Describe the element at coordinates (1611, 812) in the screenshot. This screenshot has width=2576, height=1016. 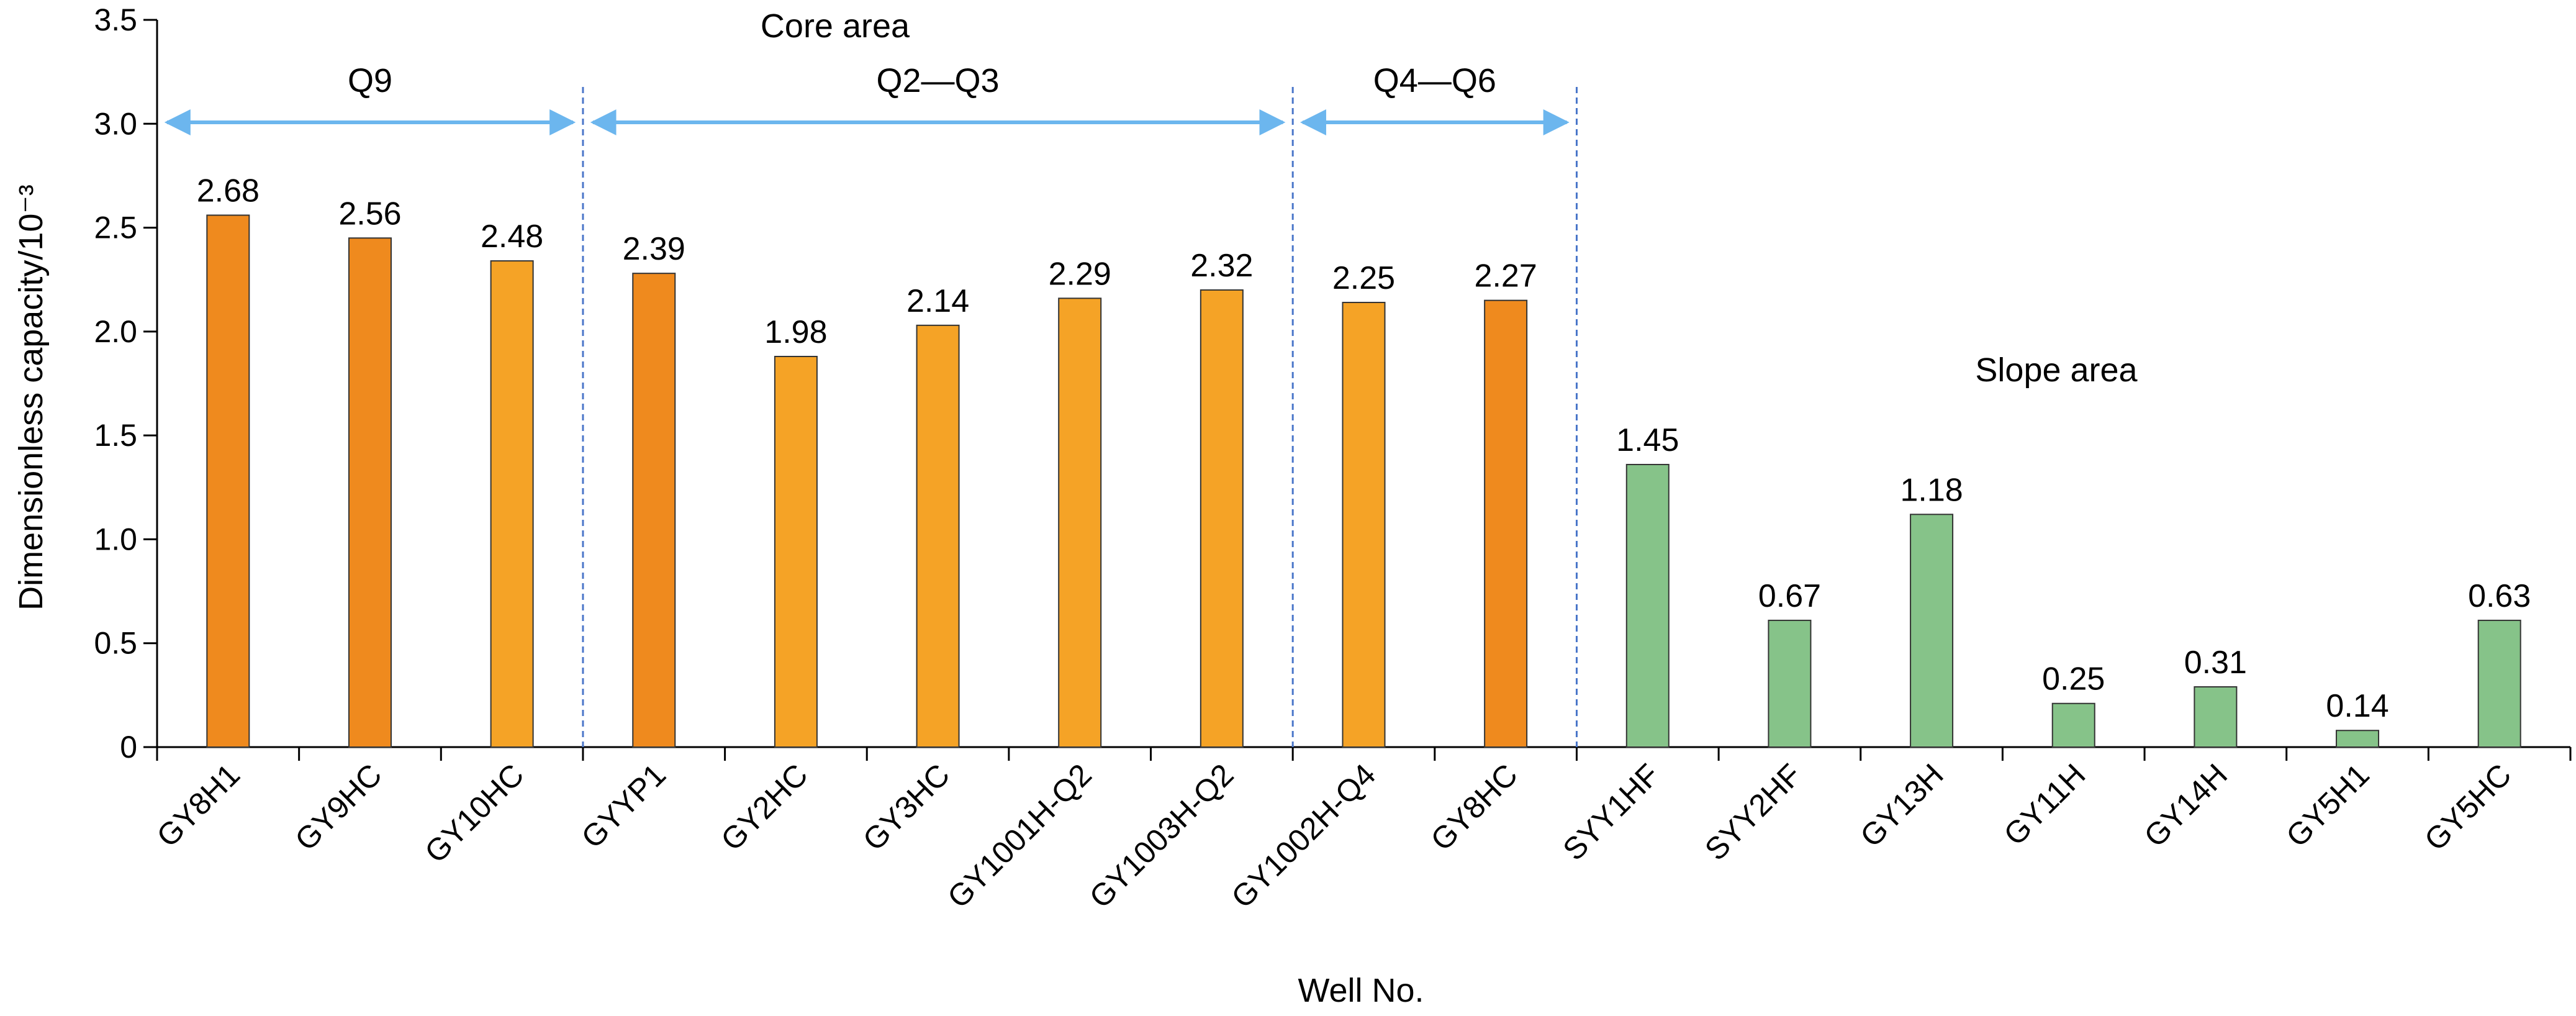
I see `x-tick-label: SYY1HF` at that location.